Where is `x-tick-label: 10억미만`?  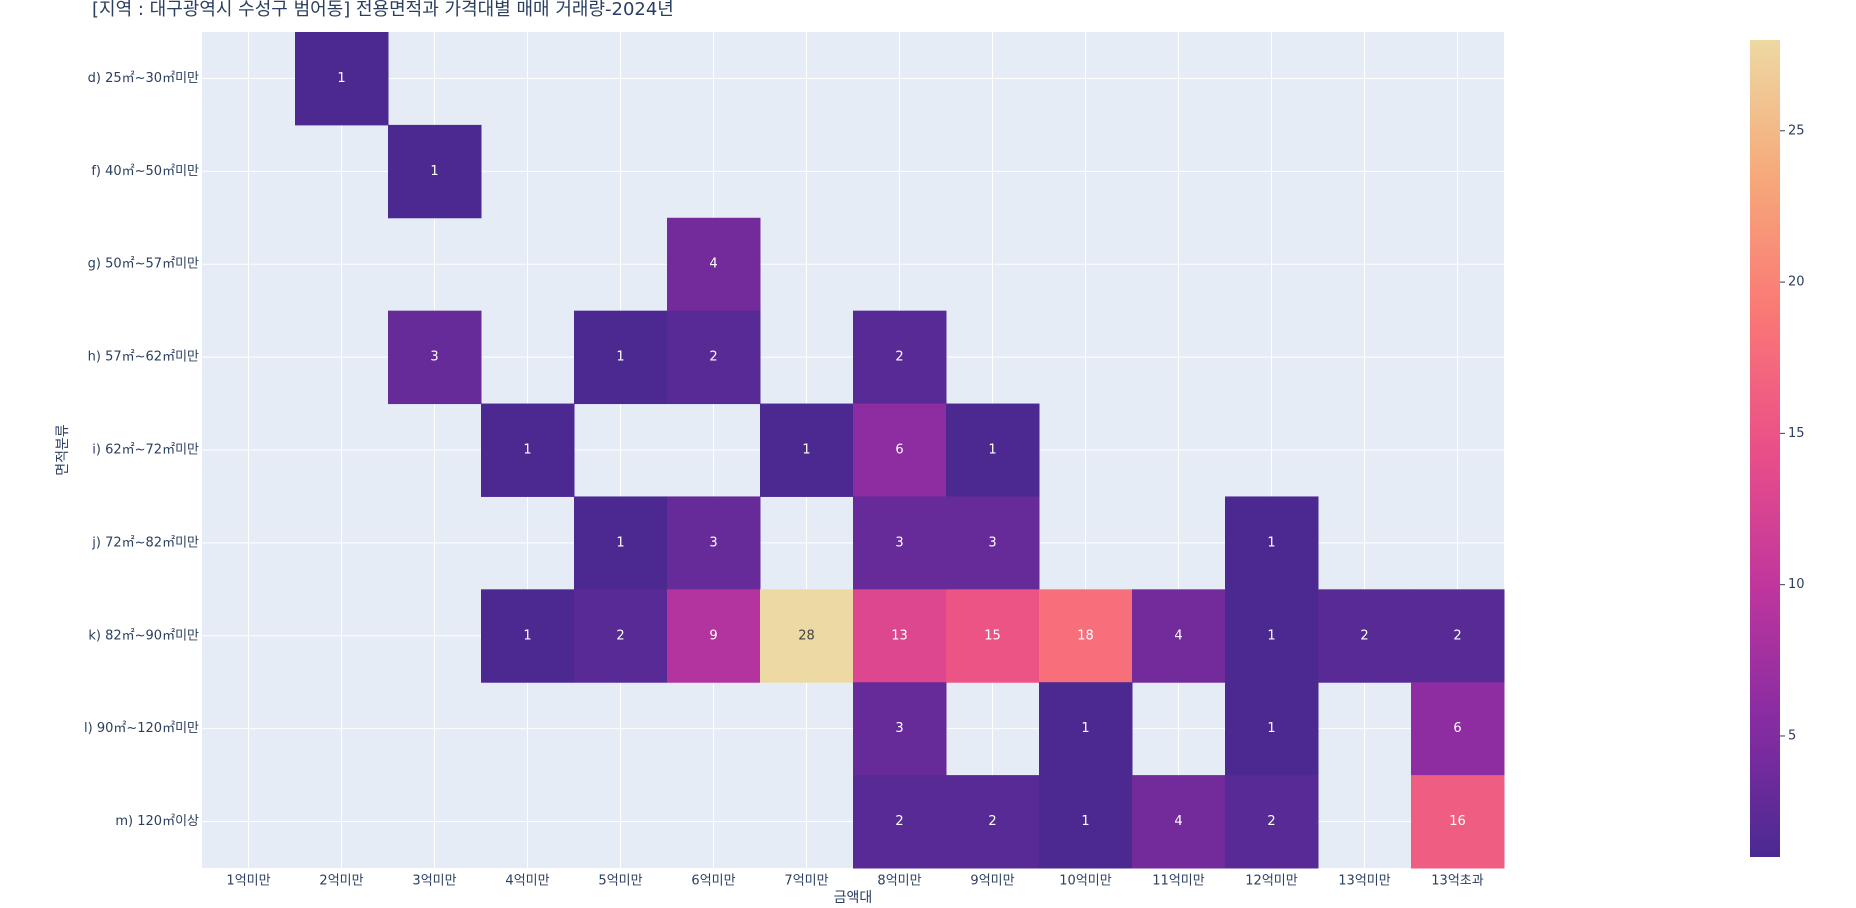
x-tick-label: 10억미만 is located at coordinates (1085, 881).